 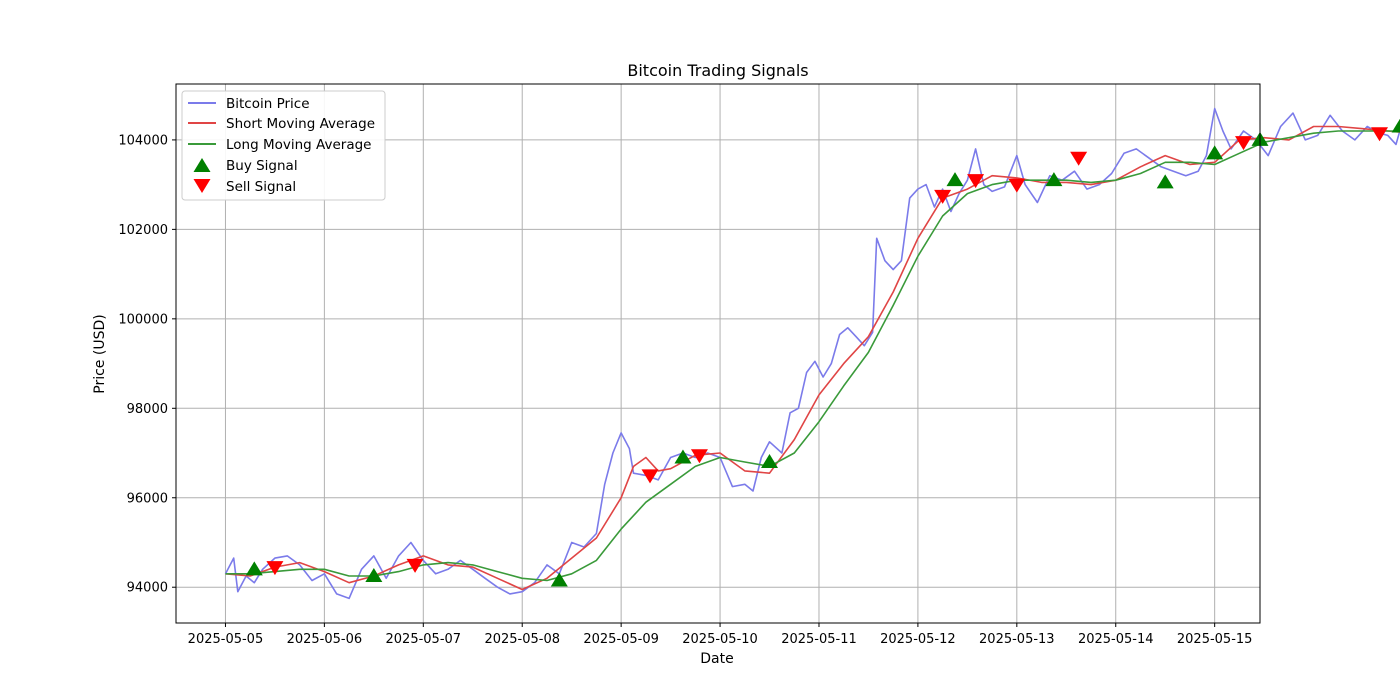 I want to click on x-tick-label: 2025-05-05, so click(x=226, y=639).